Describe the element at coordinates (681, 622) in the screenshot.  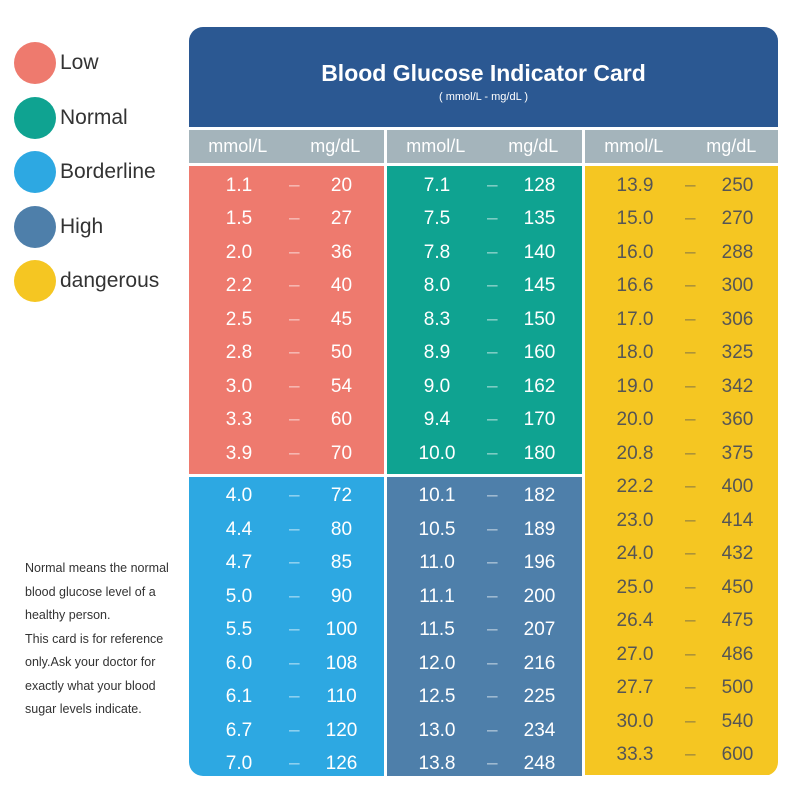
I see `table-row: 26.4 – 475` at that location.